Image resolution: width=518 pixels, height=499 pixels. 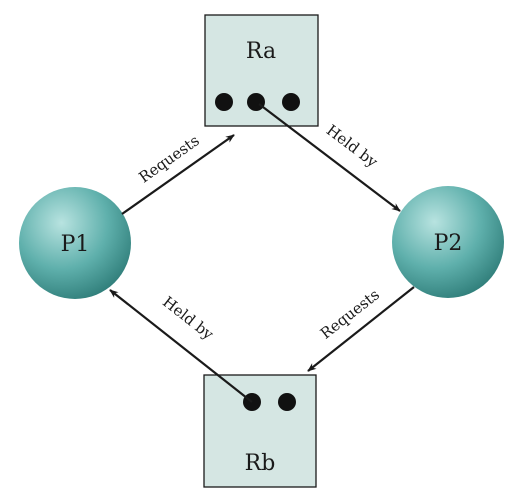 I want to click on process-p1: P1, so click(x=75, y=243).